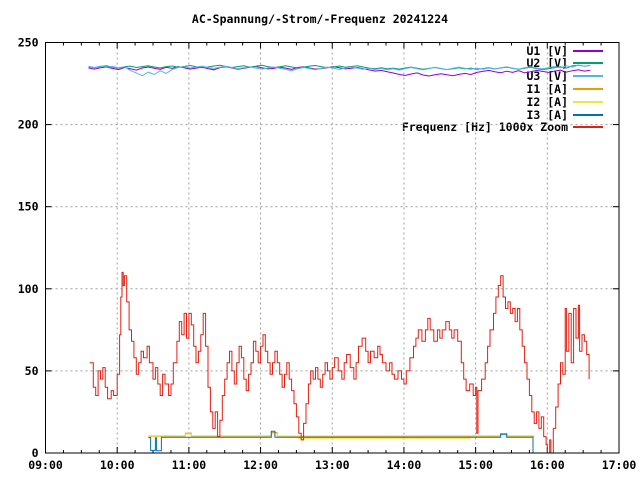 The height and width of the screenshot is (480, 640). I want to click on chart-title: AC-Spannung/-Strom/-Frequenz 20241224, so click(320, 19).